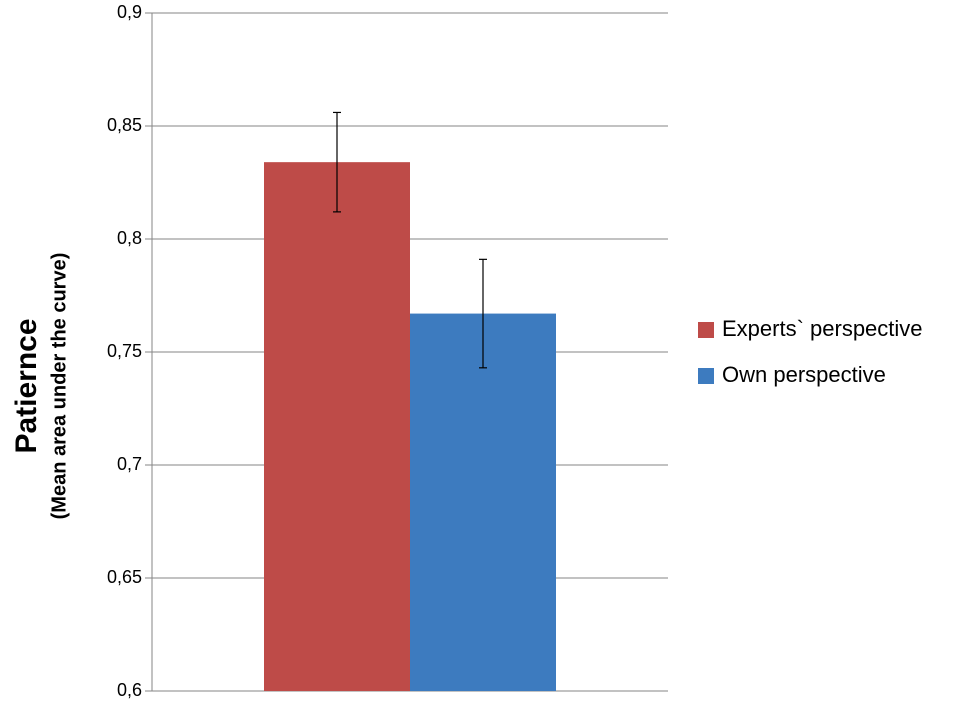 This screenshot has width=975, height=707. What do you see at coordinates (124, 125) in the screenshot?
I see `y-tick-label: 0,85` at bounding box center [124, 125].